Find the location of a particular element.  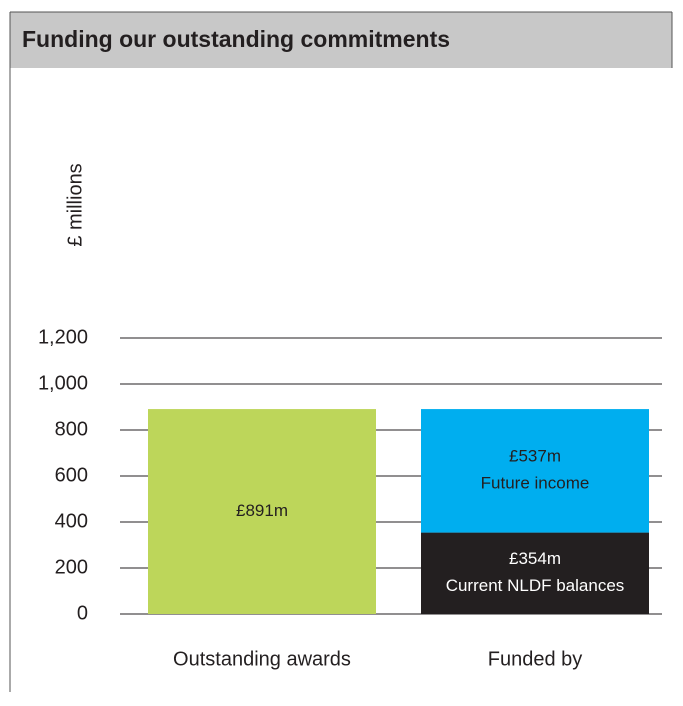

y-tick-label: 600 is located at coordinates (71, 475).